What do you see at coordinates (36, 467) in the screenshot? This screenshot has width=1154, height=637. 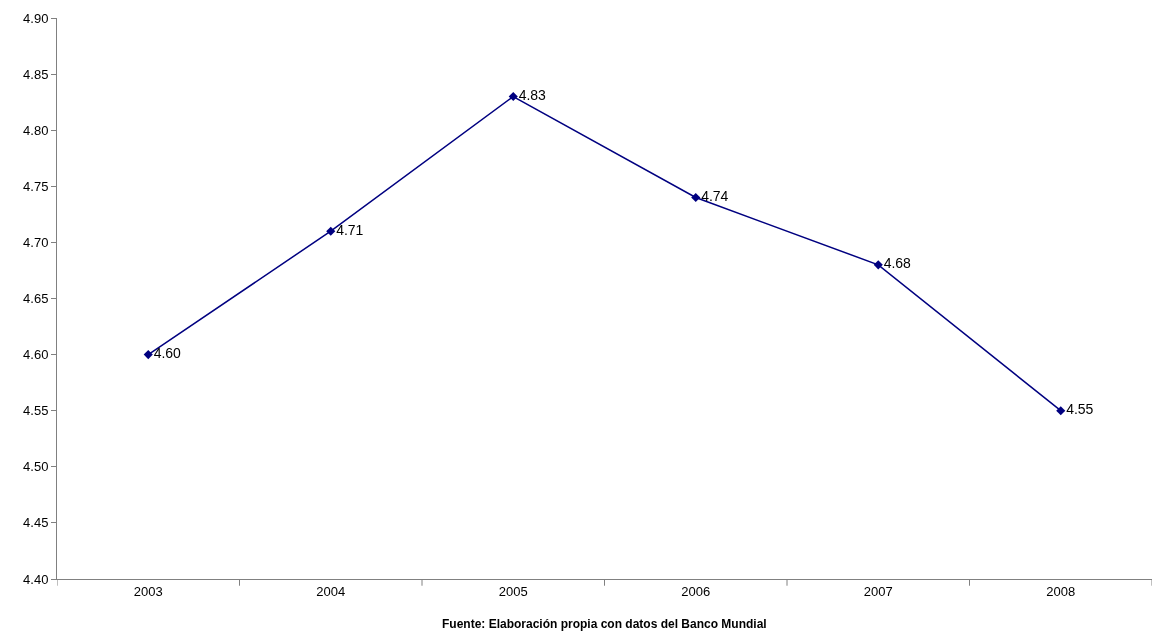 I see `y-tick-label: 4.50` at bounding box center [36, 467].